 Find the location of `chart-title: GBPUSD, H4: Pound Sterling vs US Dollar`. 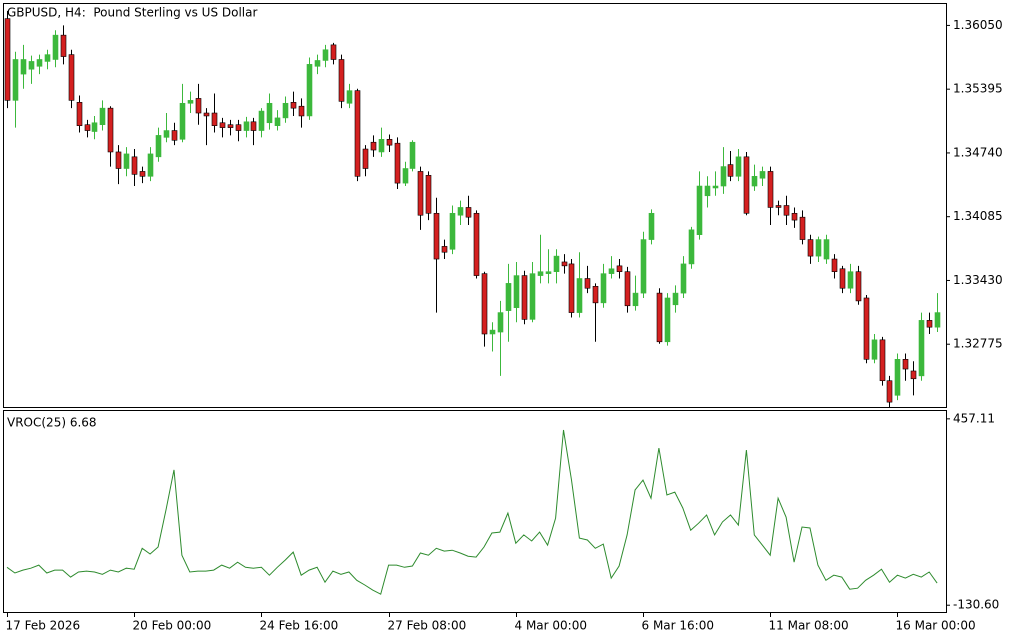

chart-title: GBPUSD, H4: Pound Sterling vs US Dollar is located at coordinates (132, 13).